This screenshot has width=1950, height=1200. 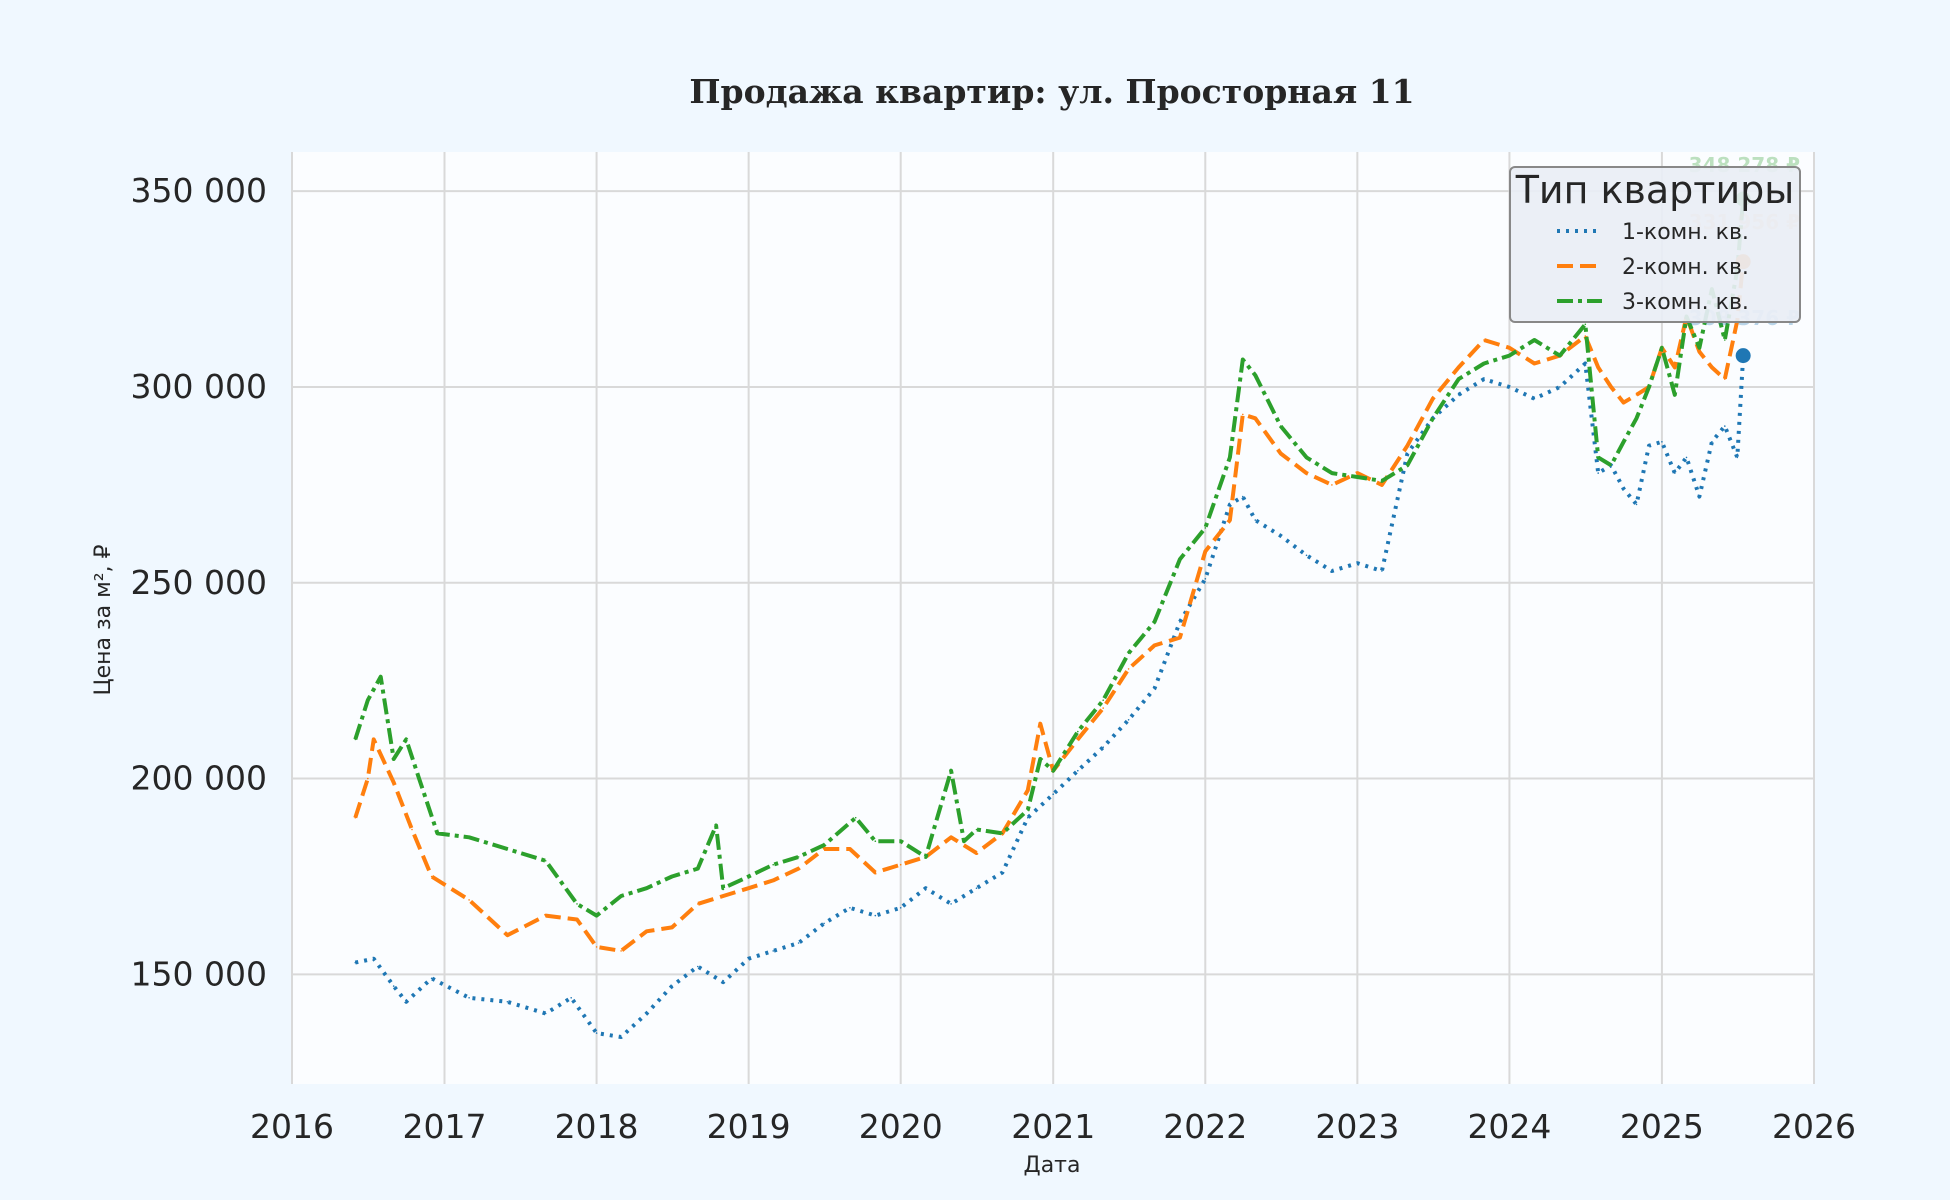 What do you see at coordinates (1357, 1126) in the screenshot?
I see `x-tick-label: 2023` at bounding box center [1357, 1126].